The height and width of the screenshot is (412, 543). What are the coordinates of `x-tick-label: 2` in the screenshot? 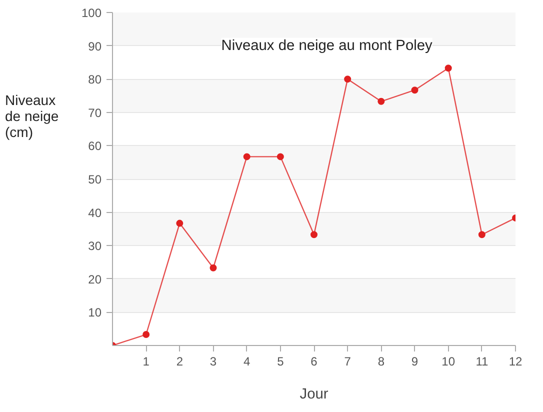 It's located at (180, 361).